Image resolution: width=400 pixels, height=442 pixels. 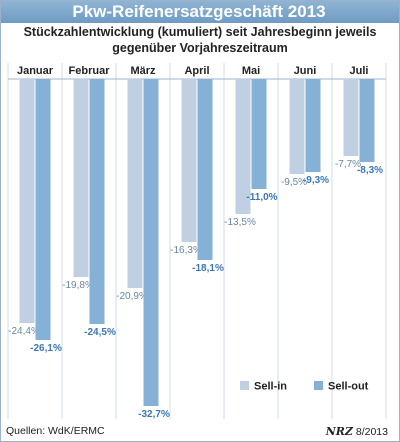 I want to click on brand-credit: NRZ 8/2013, so click(x=357, y=431).